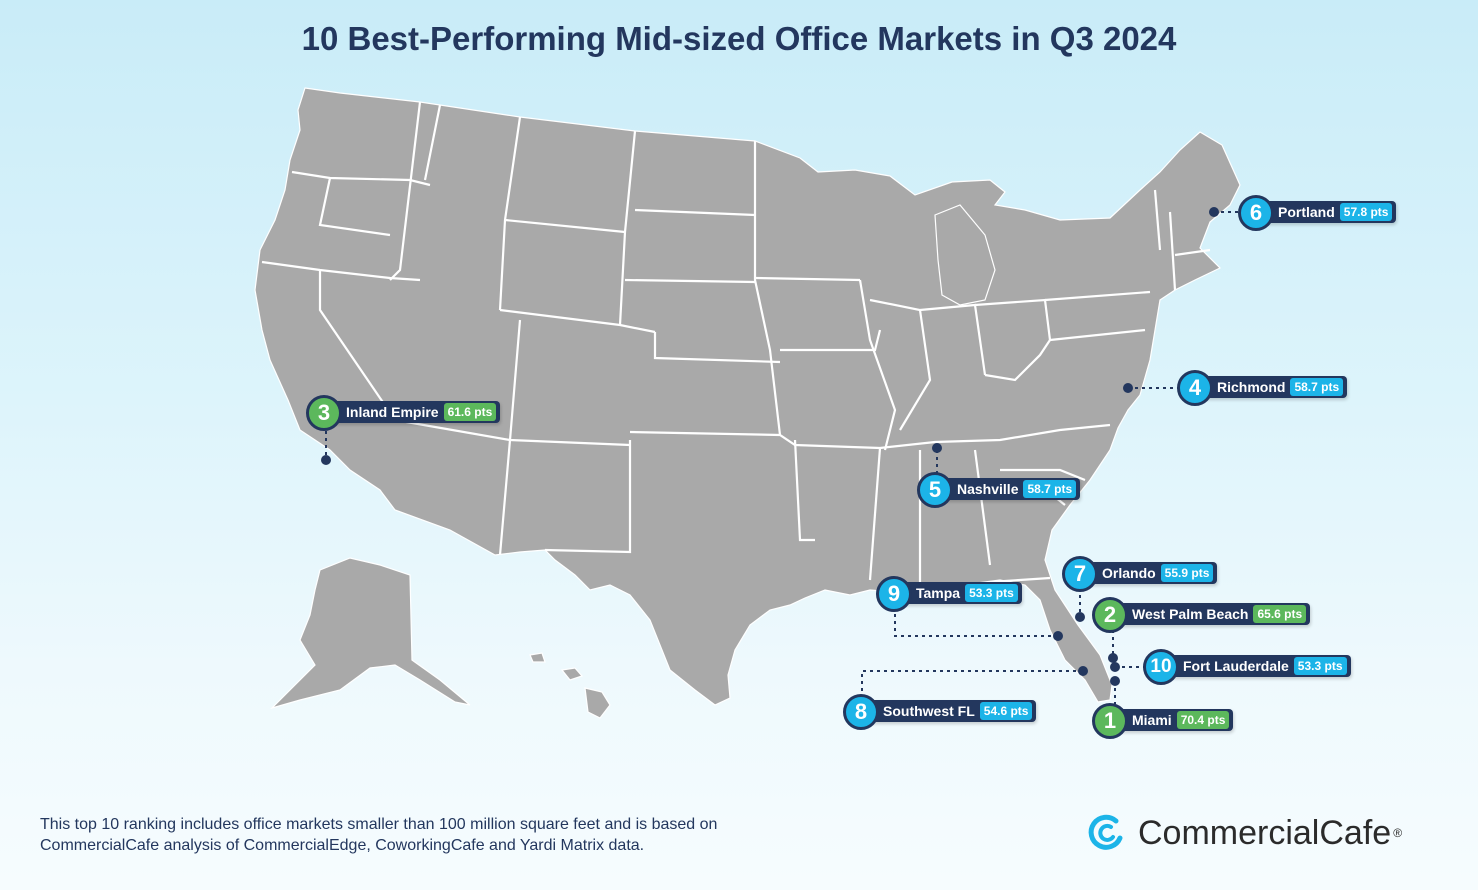  I want to click on brand-name: CommercialCafe, so click(1265, 832).